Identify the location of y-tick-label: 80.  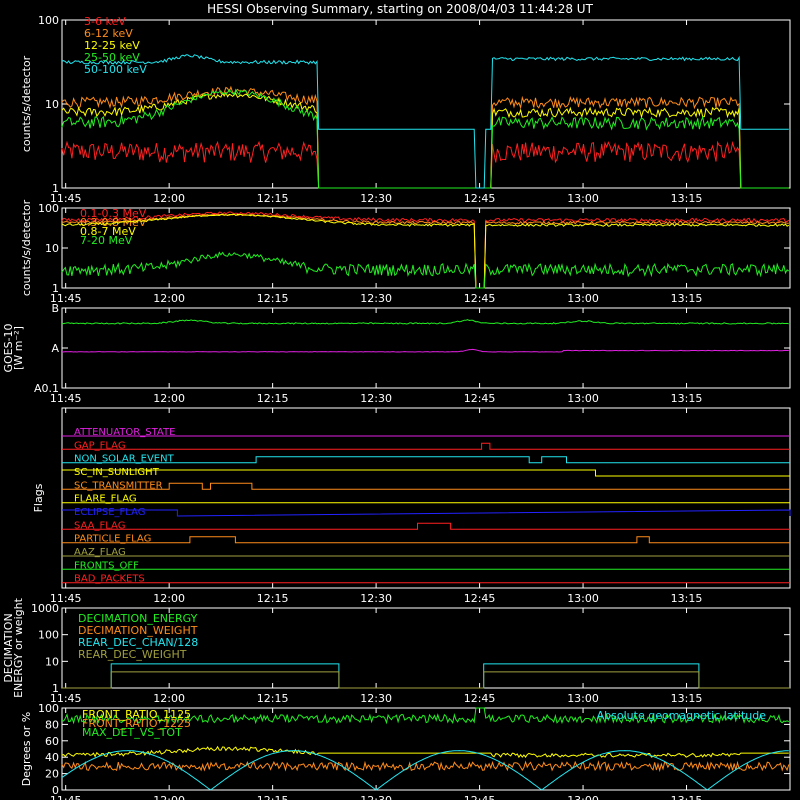
(52, 724).